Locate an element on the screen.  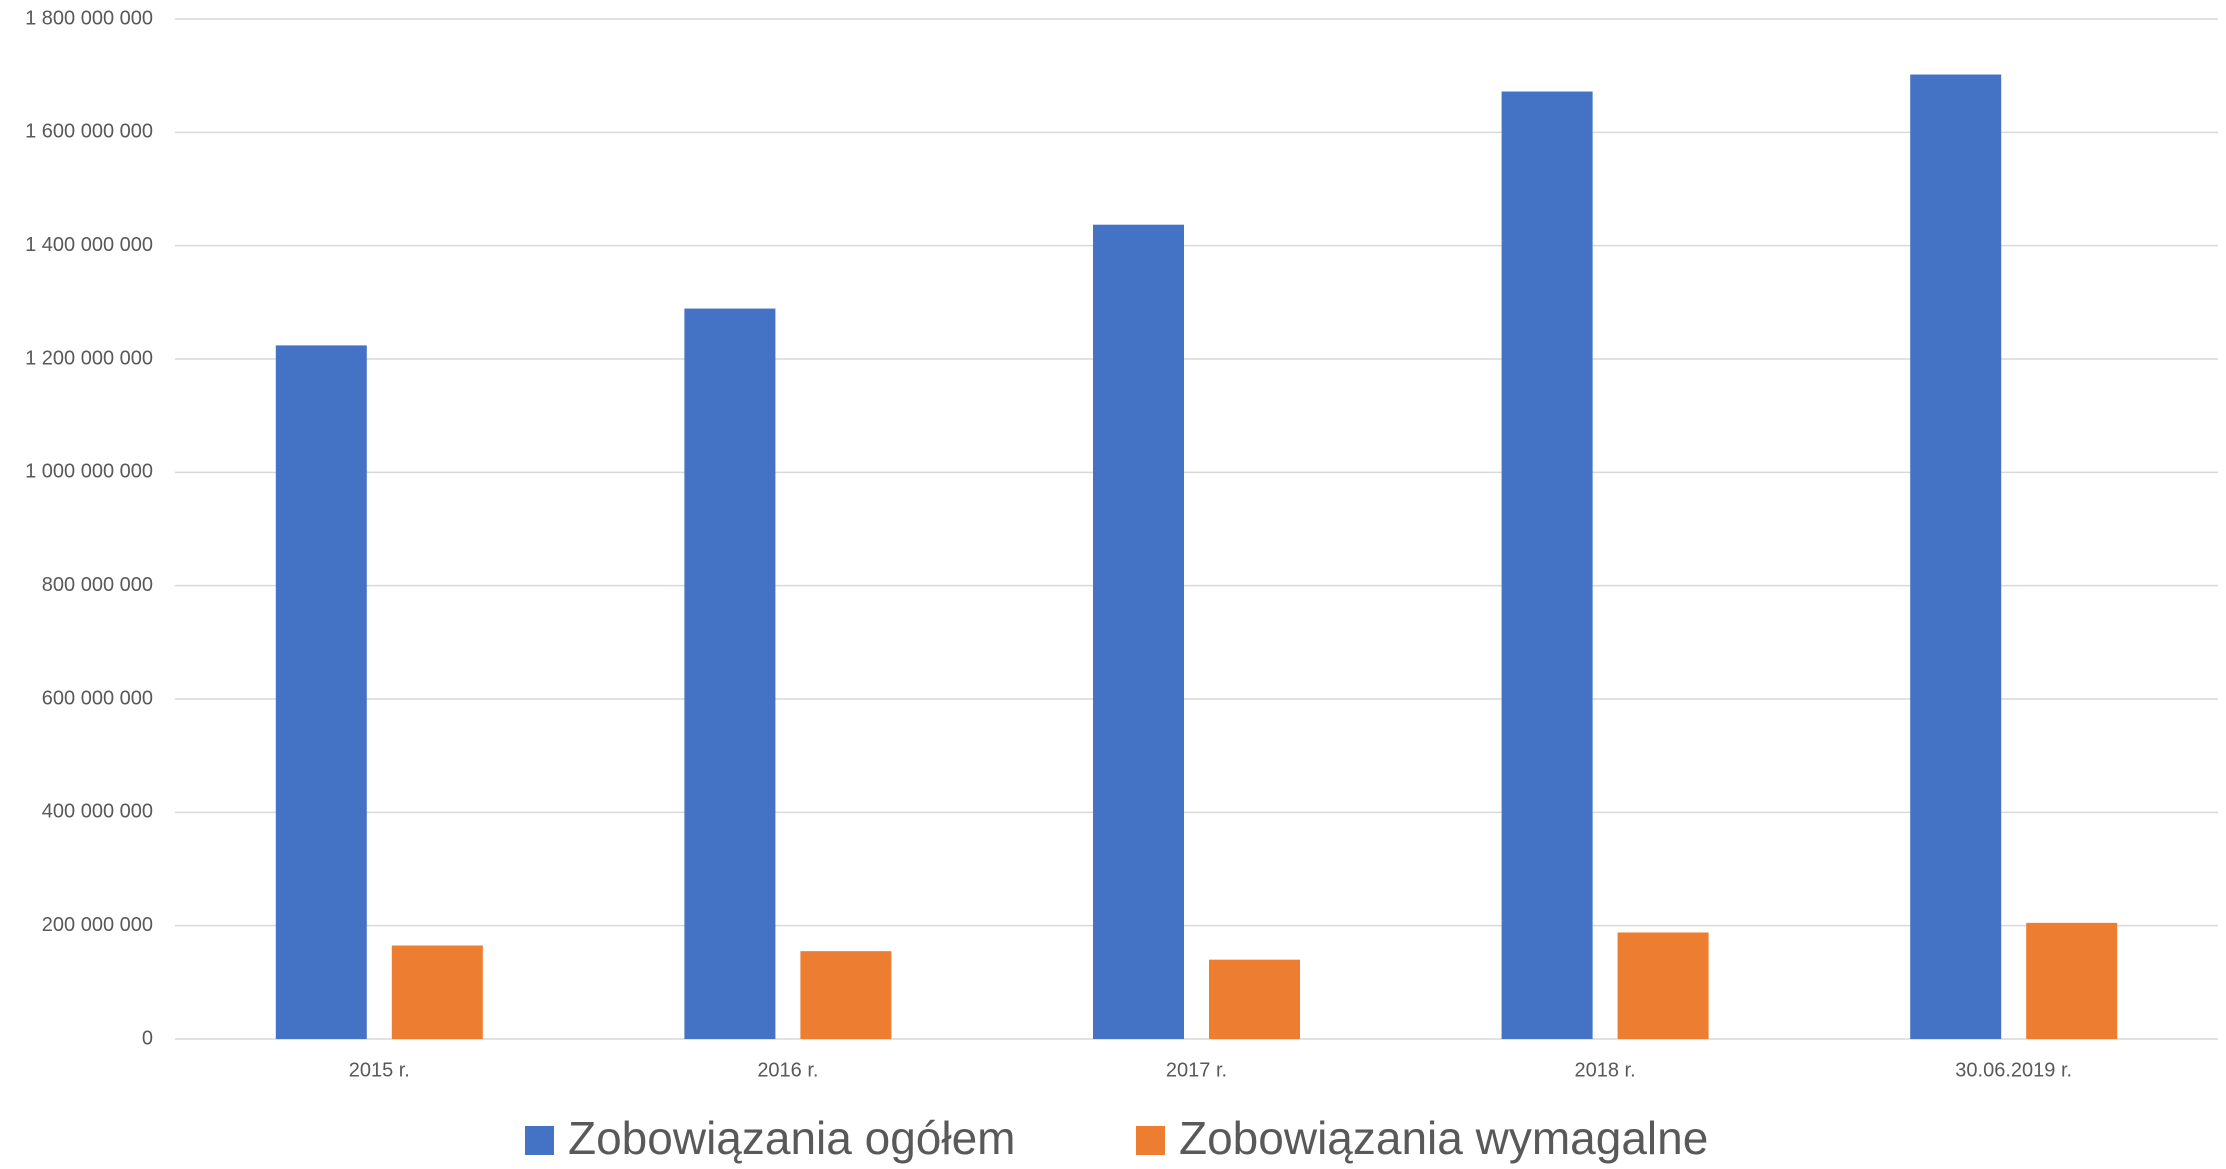
y-tick-label: 1 400 000 000 is located at coordinates (89, 245).